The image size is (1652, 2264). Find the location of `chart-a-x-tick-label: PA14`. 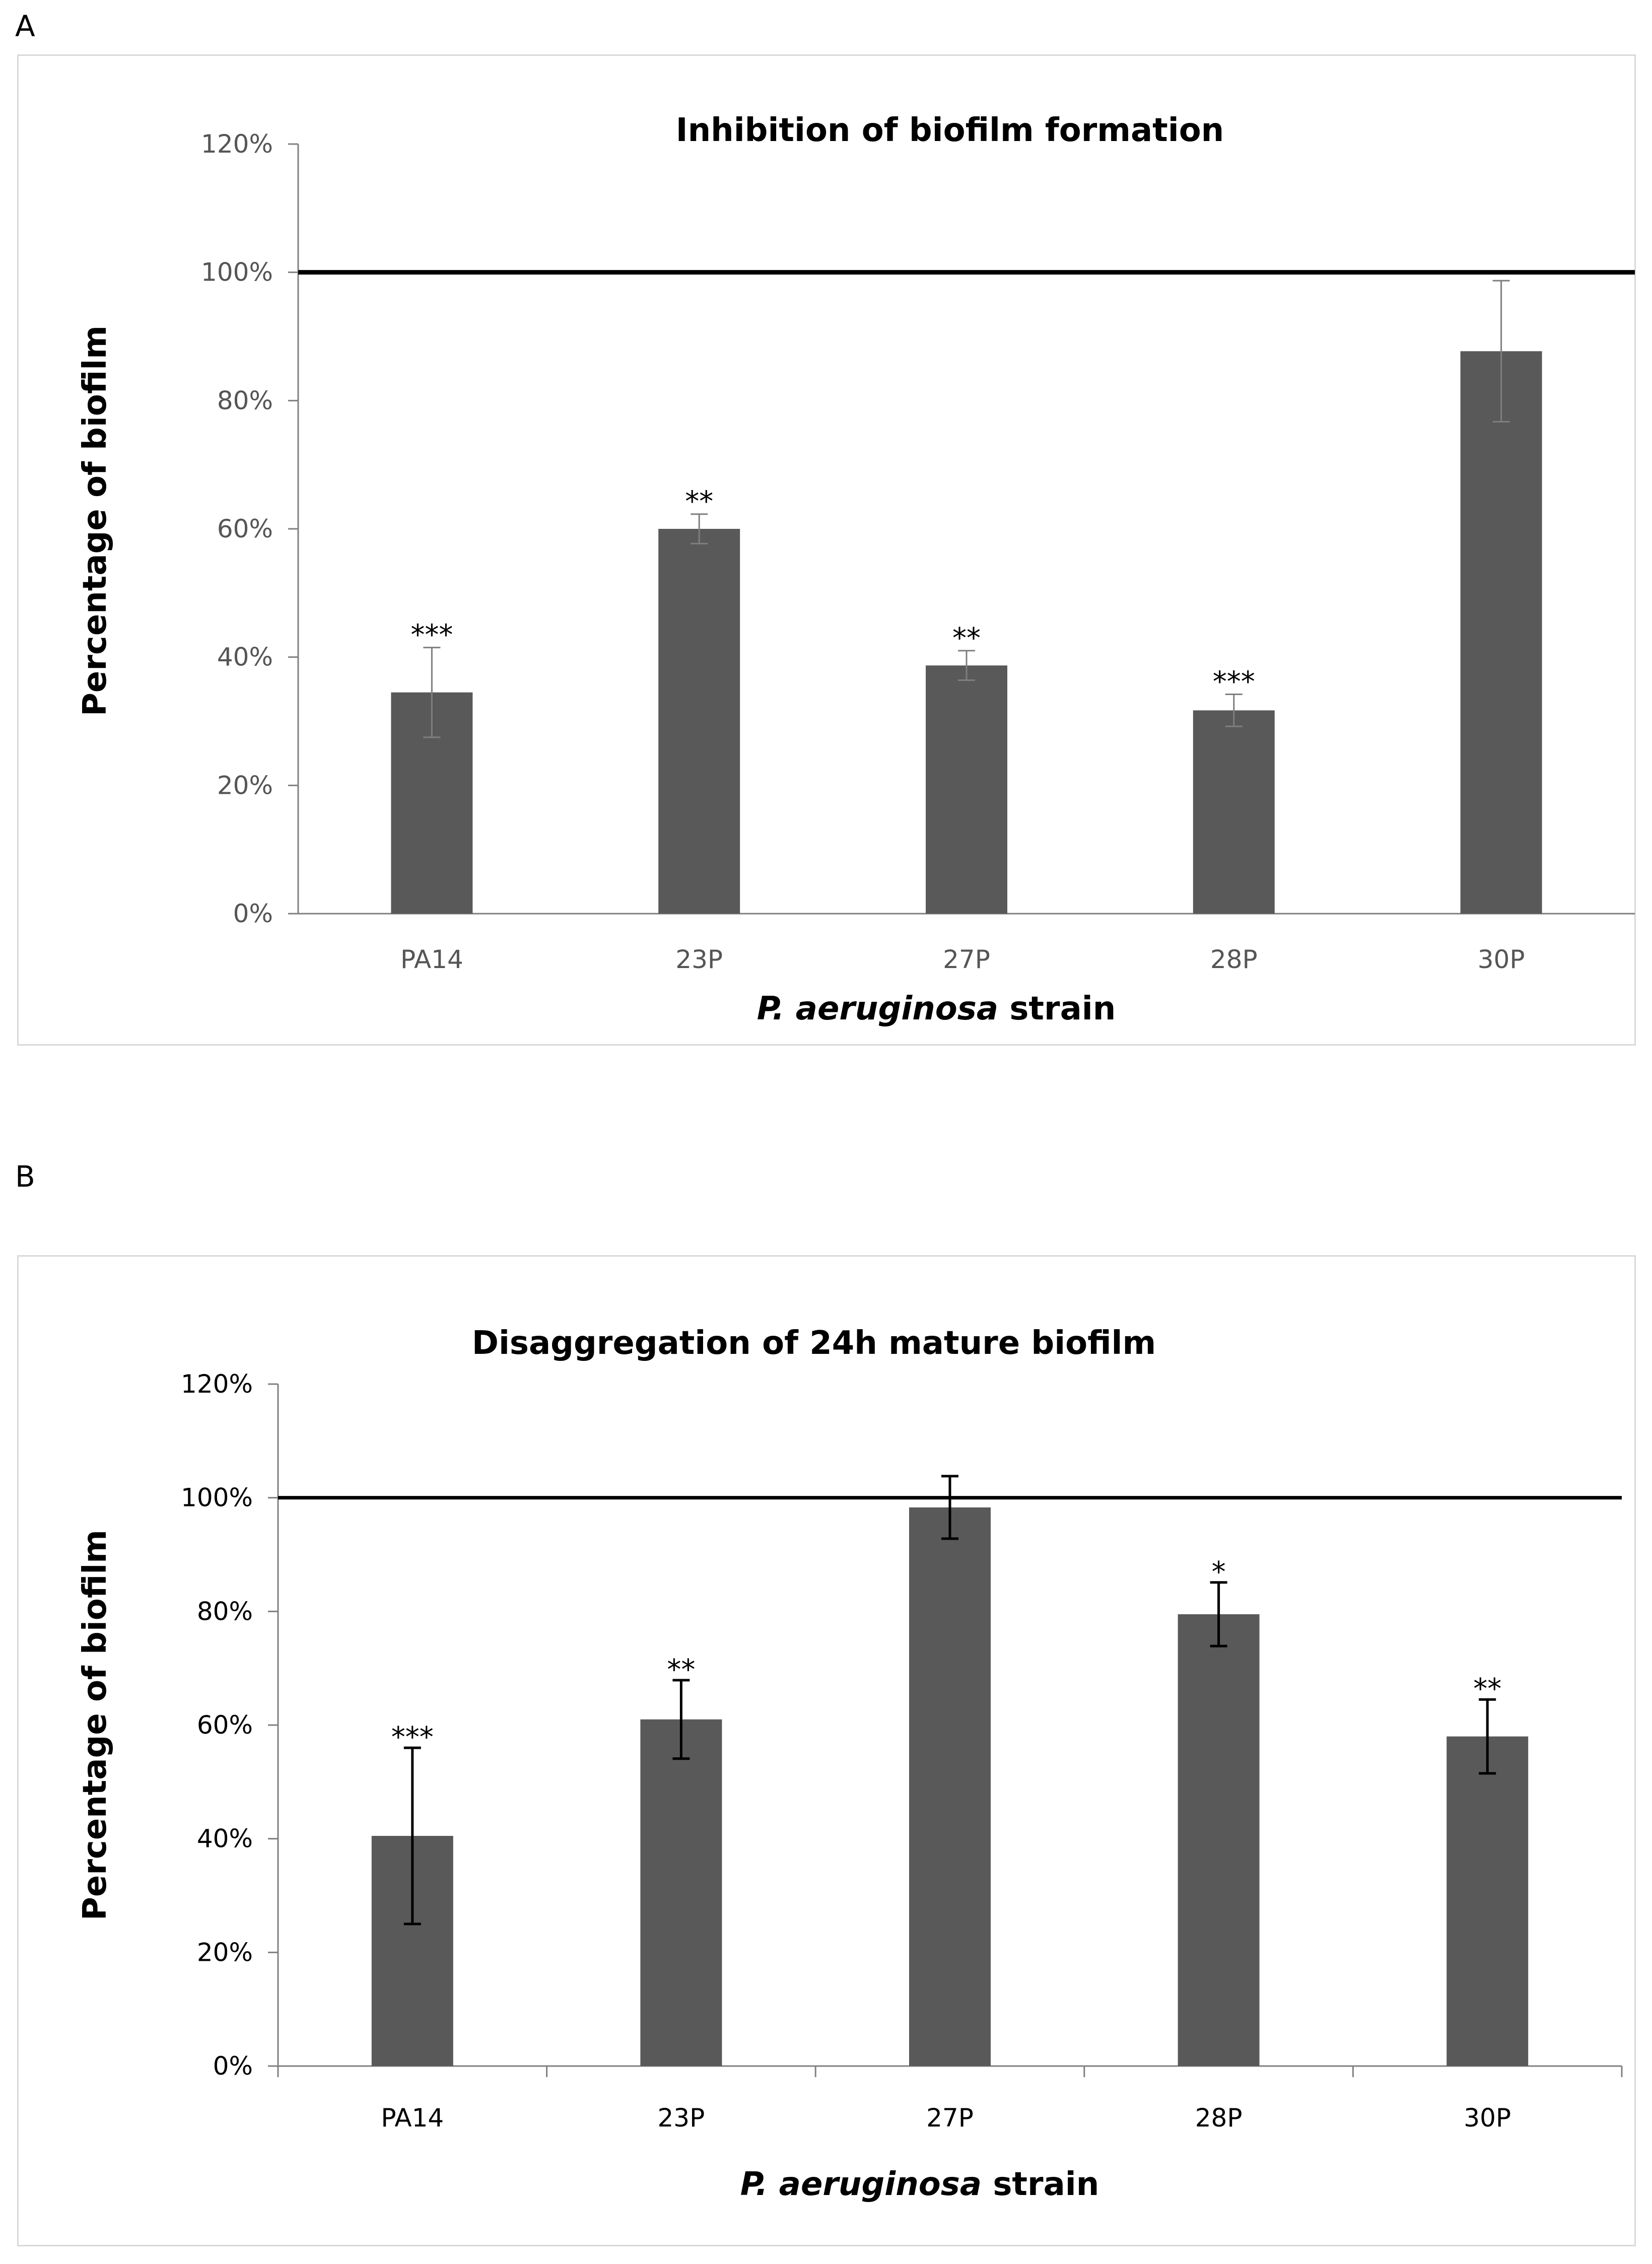

chart-a-x-tick-label: PA14 is located at coordinates (431, 959).